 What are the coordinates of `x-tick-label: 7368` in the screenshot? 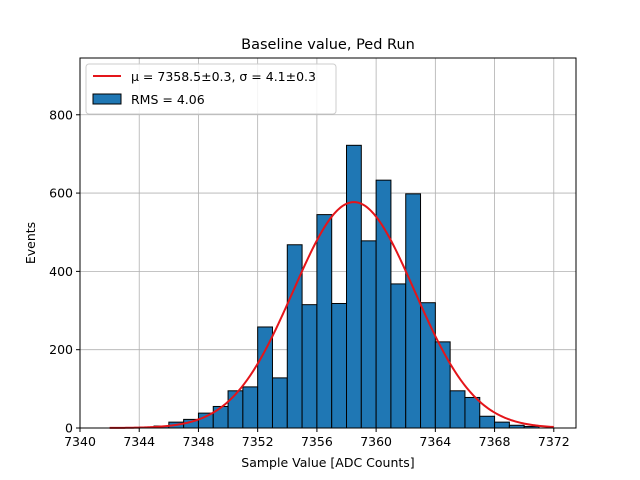 It's located at (495, 441).